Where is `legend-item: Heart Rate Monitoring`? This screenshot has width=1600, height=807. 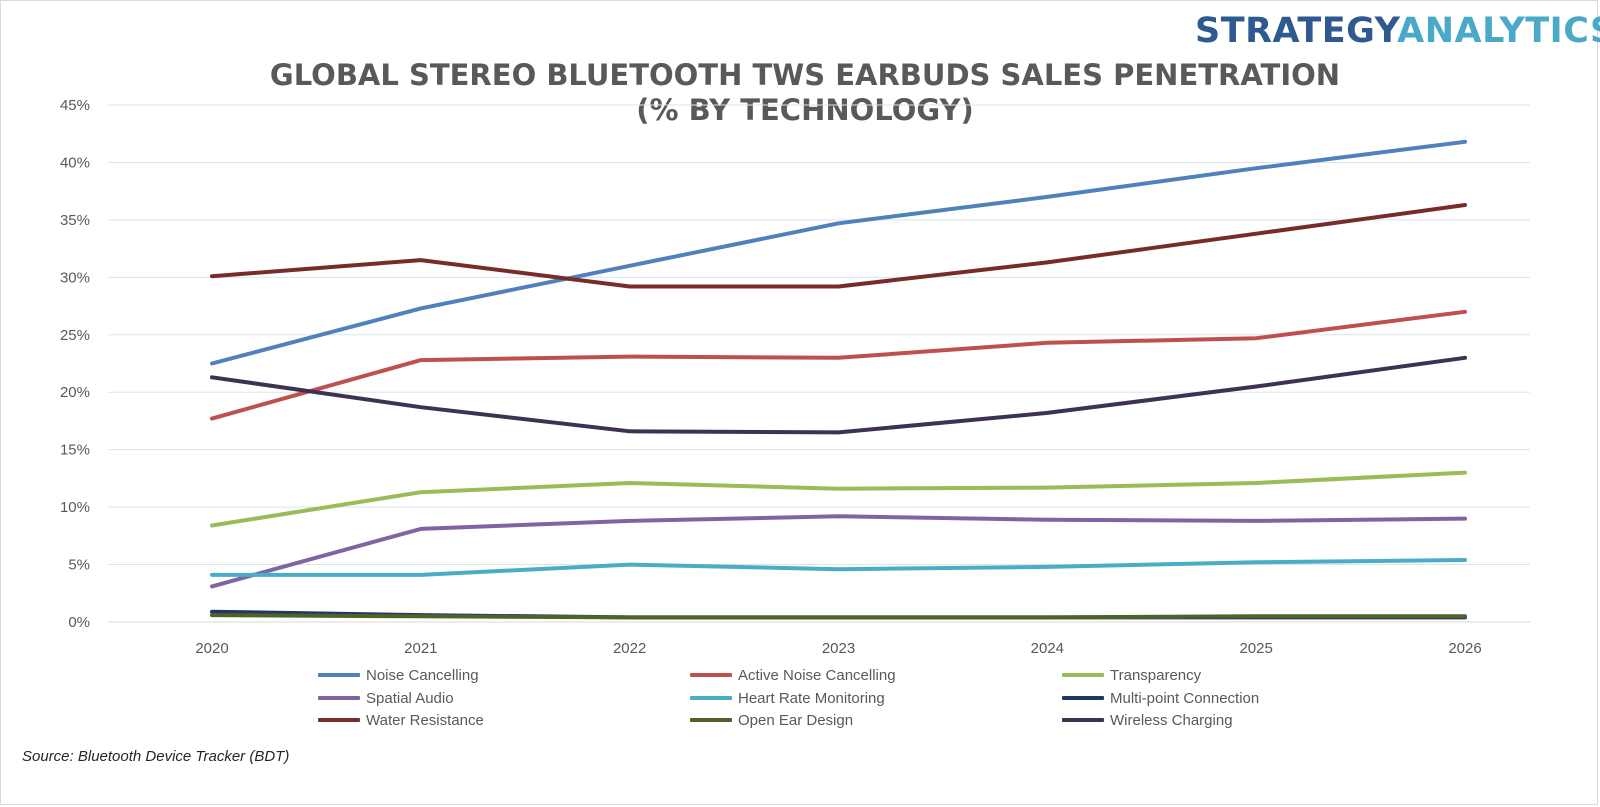 legend-item: Heart Rate Monitoring is located at coordinates (787, 698).